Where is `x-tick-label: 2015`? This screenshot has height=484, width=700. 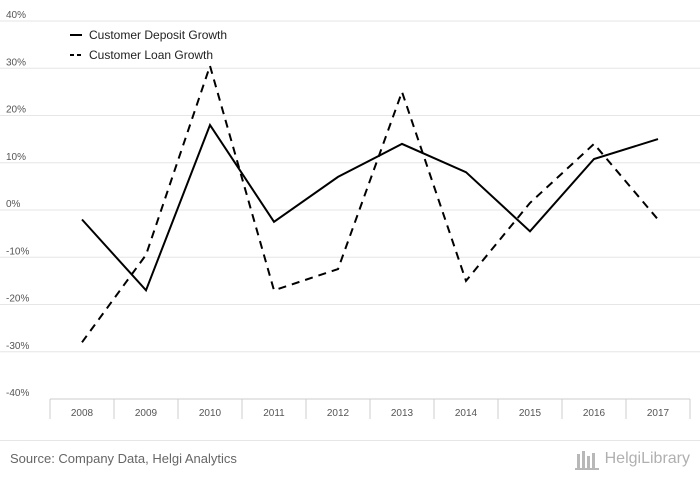 x-tick-label: 2015 is located at coordinates (530, 413).